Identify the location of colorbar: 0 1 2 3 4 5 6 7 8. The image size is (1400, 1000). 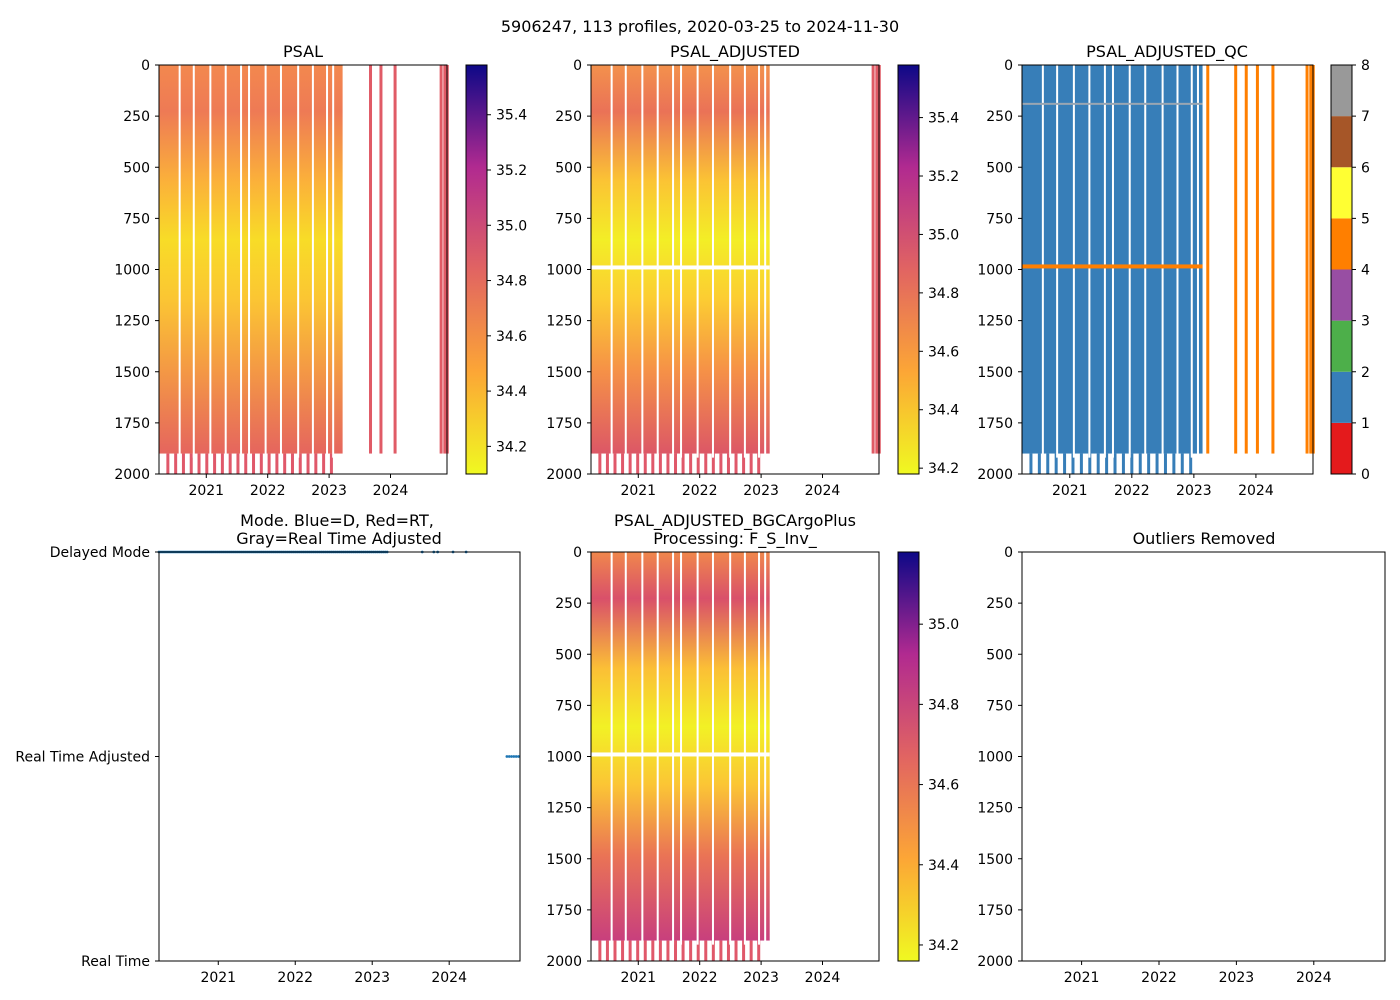
(1350, 270).